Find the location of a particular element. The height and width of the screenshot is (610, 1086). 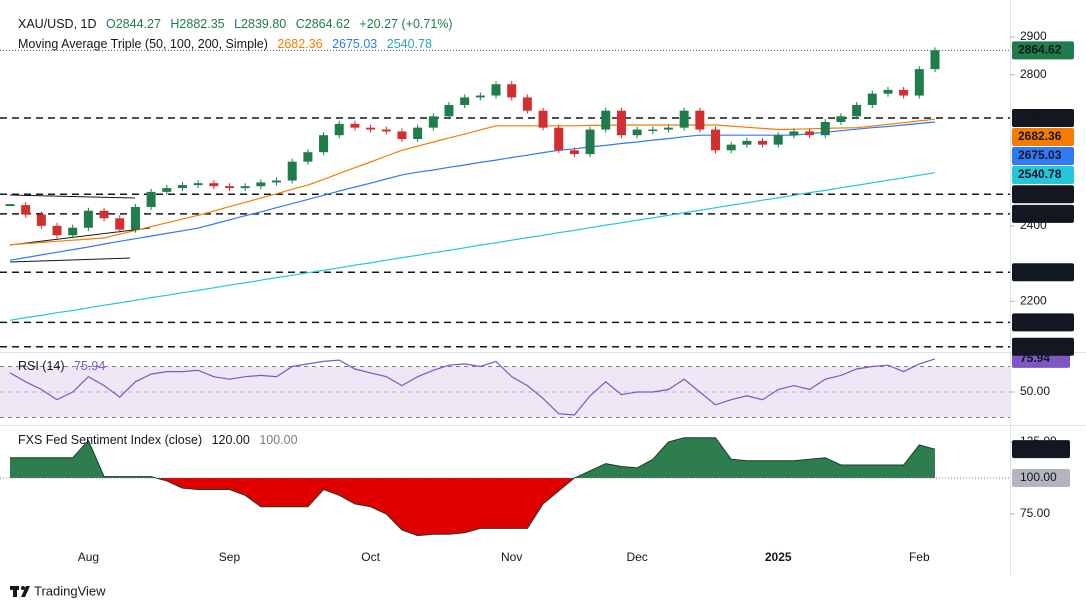

axis-label: 2144.48 is located at coordinates (1040, 322).